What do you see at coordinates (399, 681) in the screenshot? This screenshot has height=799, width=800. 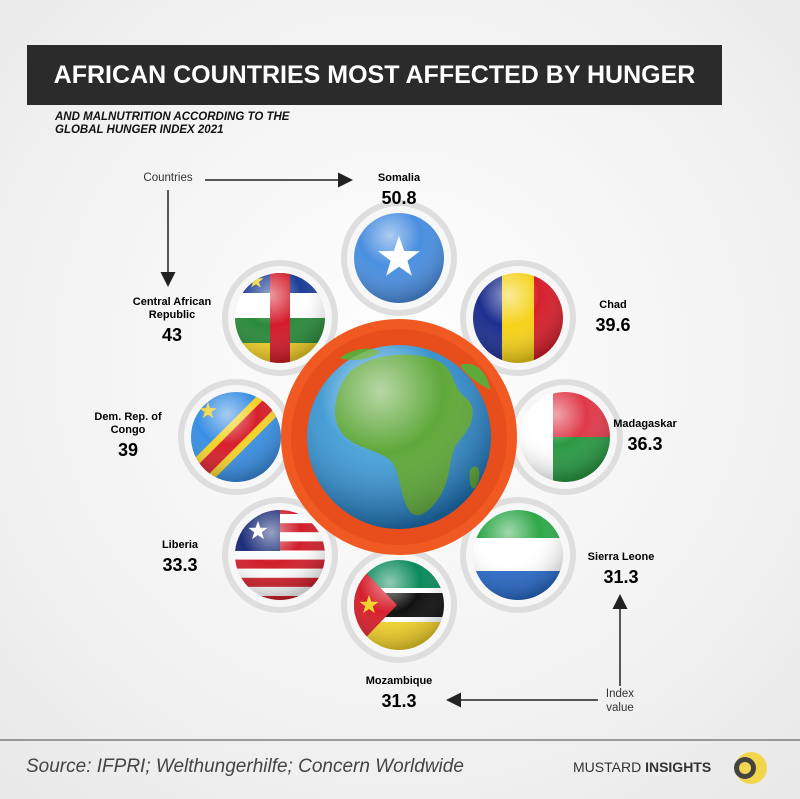 I see `country-name: Mozambique` at bounding box center [399, 681].